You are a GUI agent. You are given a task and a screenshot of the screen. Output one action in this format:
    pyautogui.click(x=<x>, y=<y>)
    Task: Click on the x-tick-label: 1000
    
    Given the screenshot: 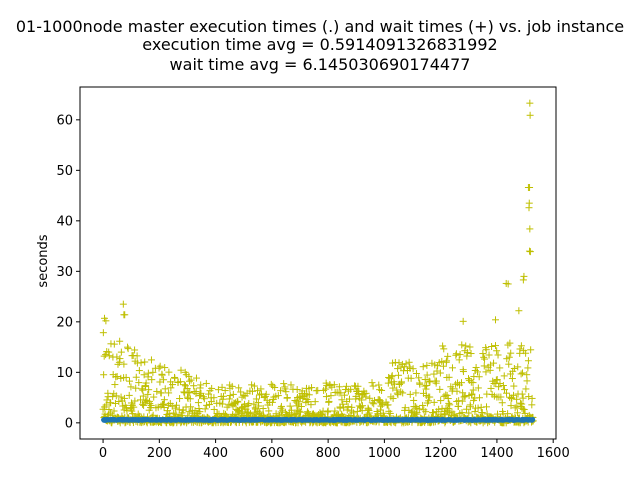 What is the action you would take?
    pyautogui.click(x=384, y=453)
    